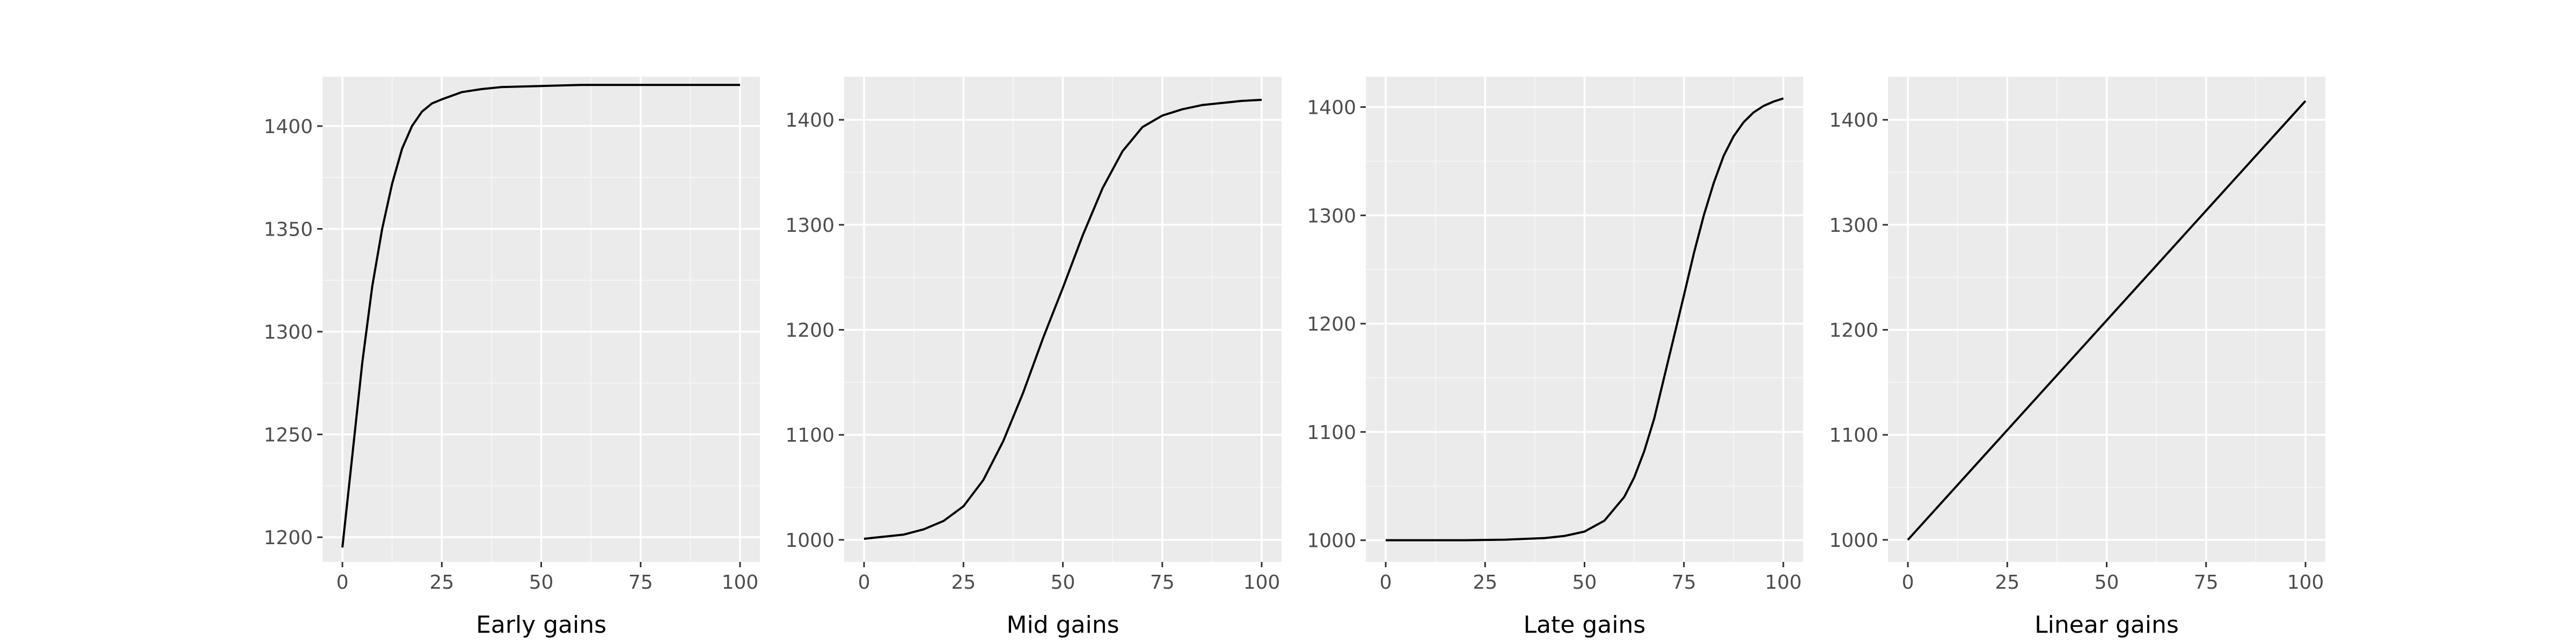 The image size is (2576, 644). I want to click on x-axis-title: Late gains, so click(1585, 625).